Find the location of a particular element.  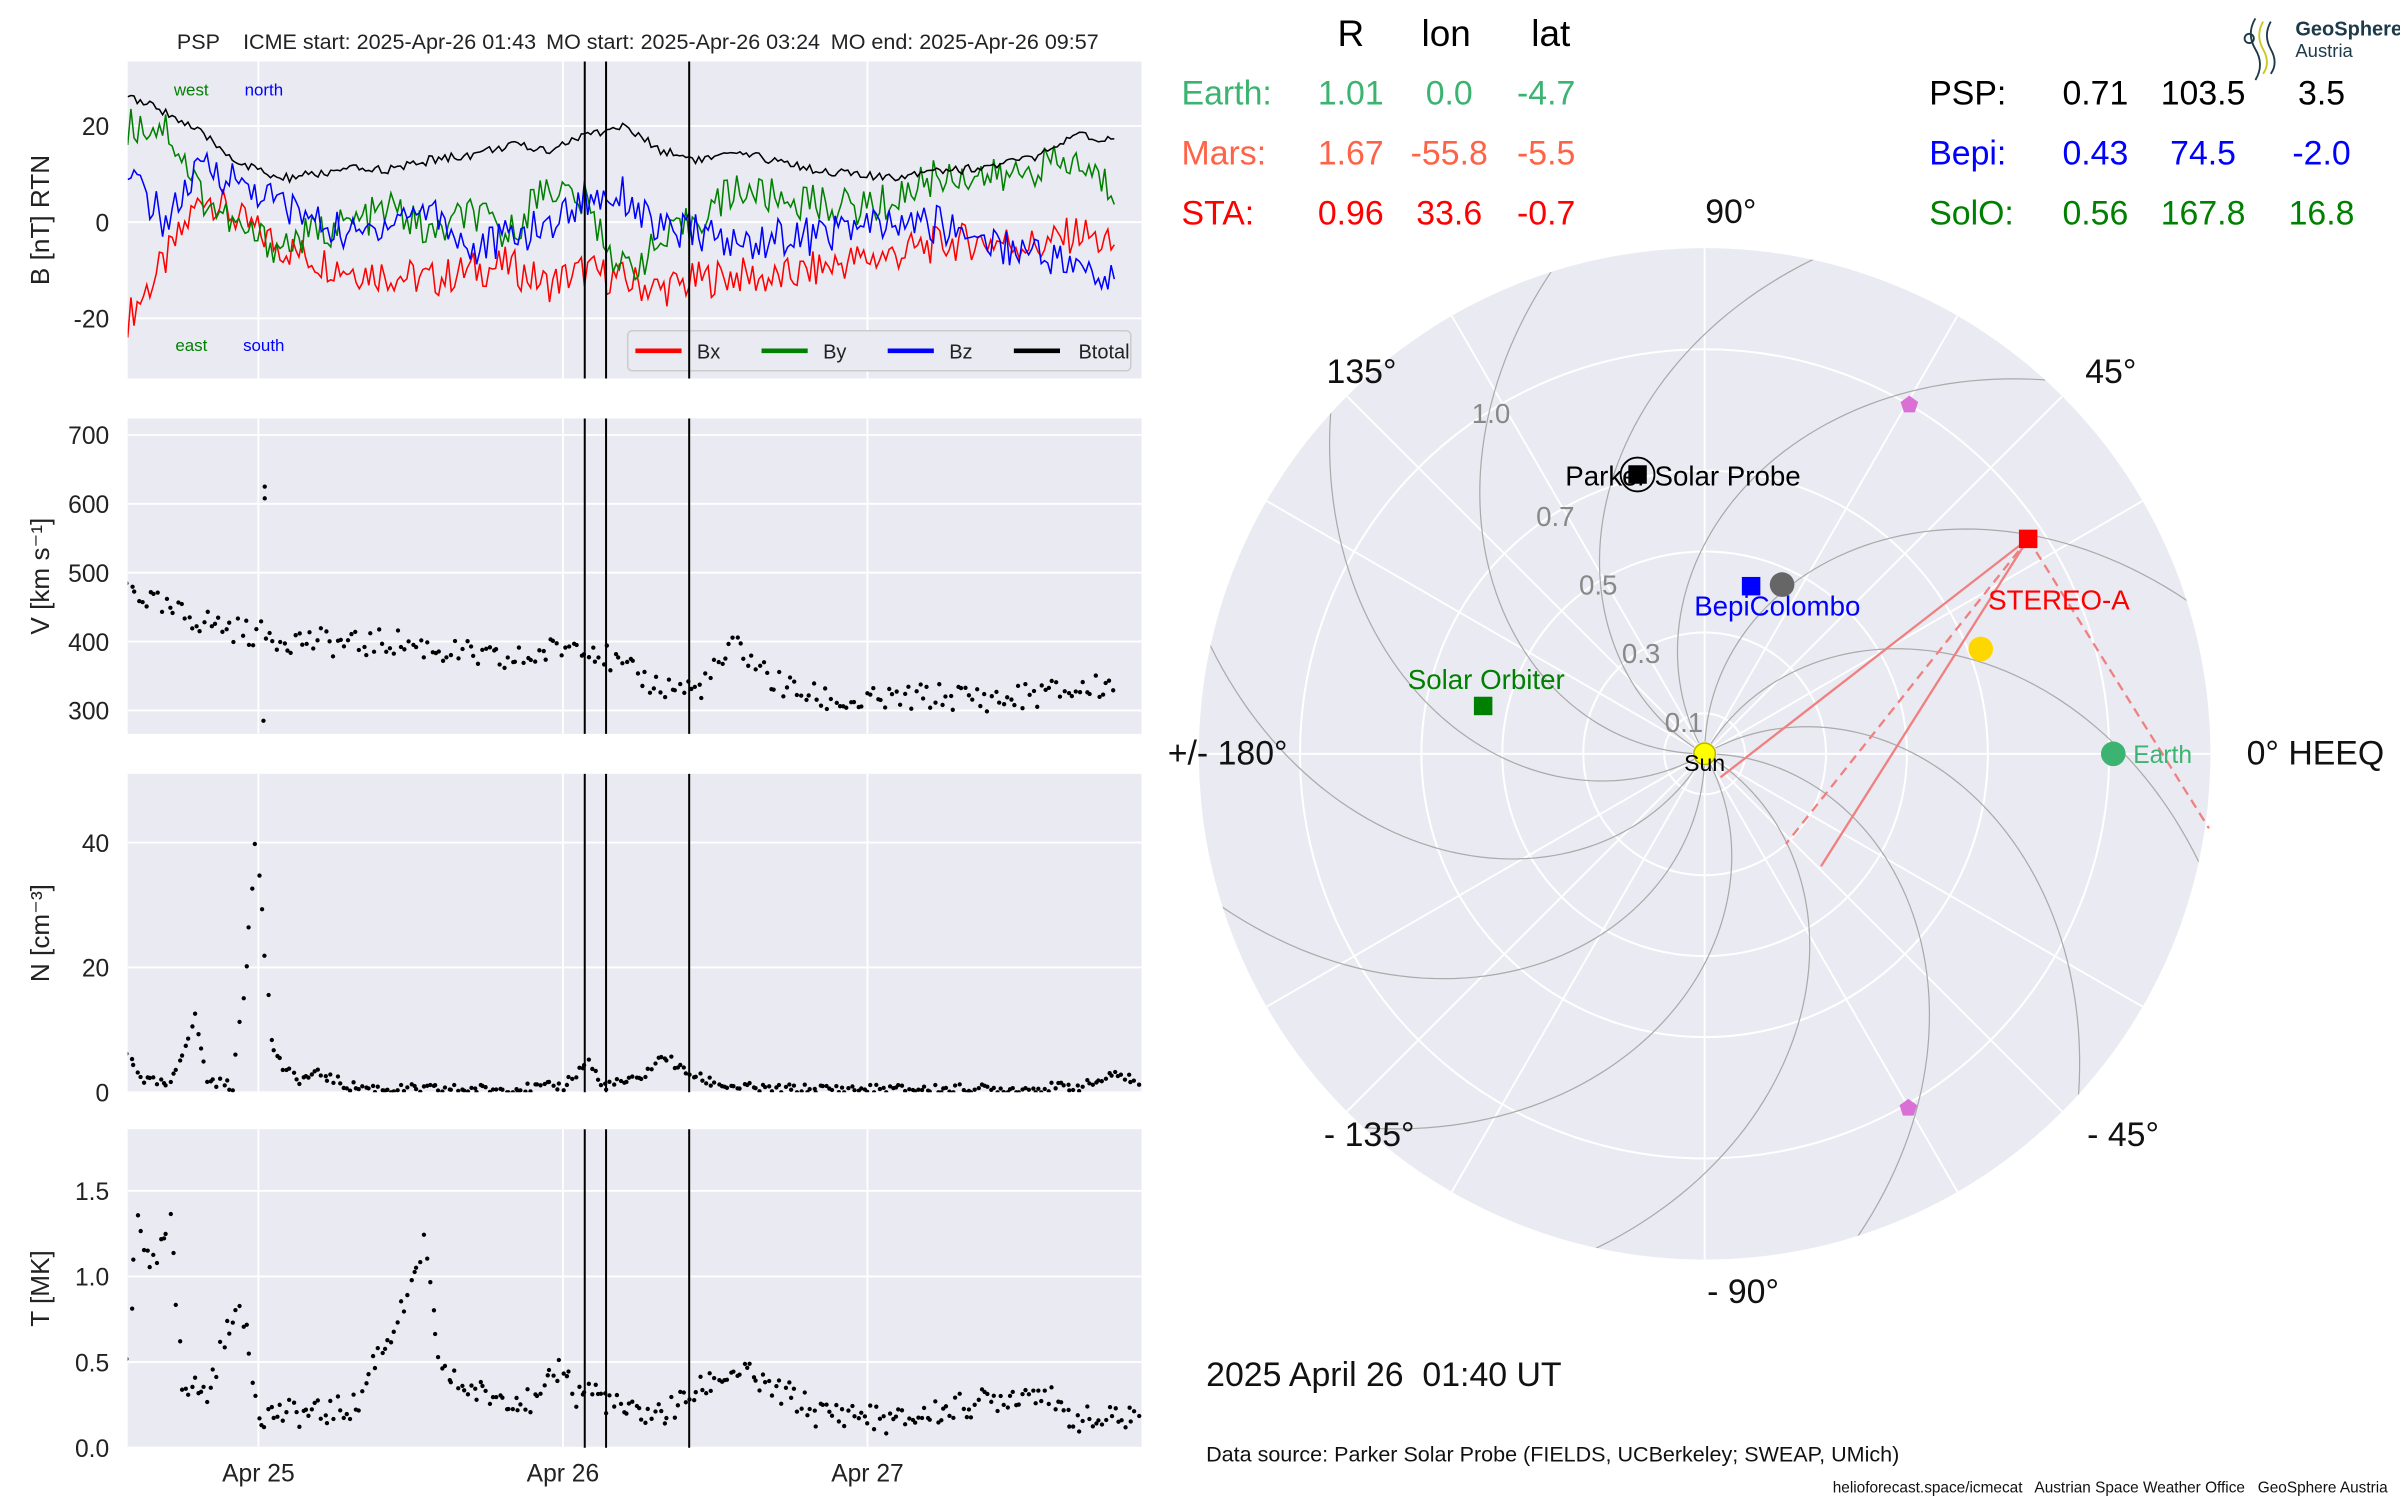

parker-spiral is located at coordinates (1822, 498).